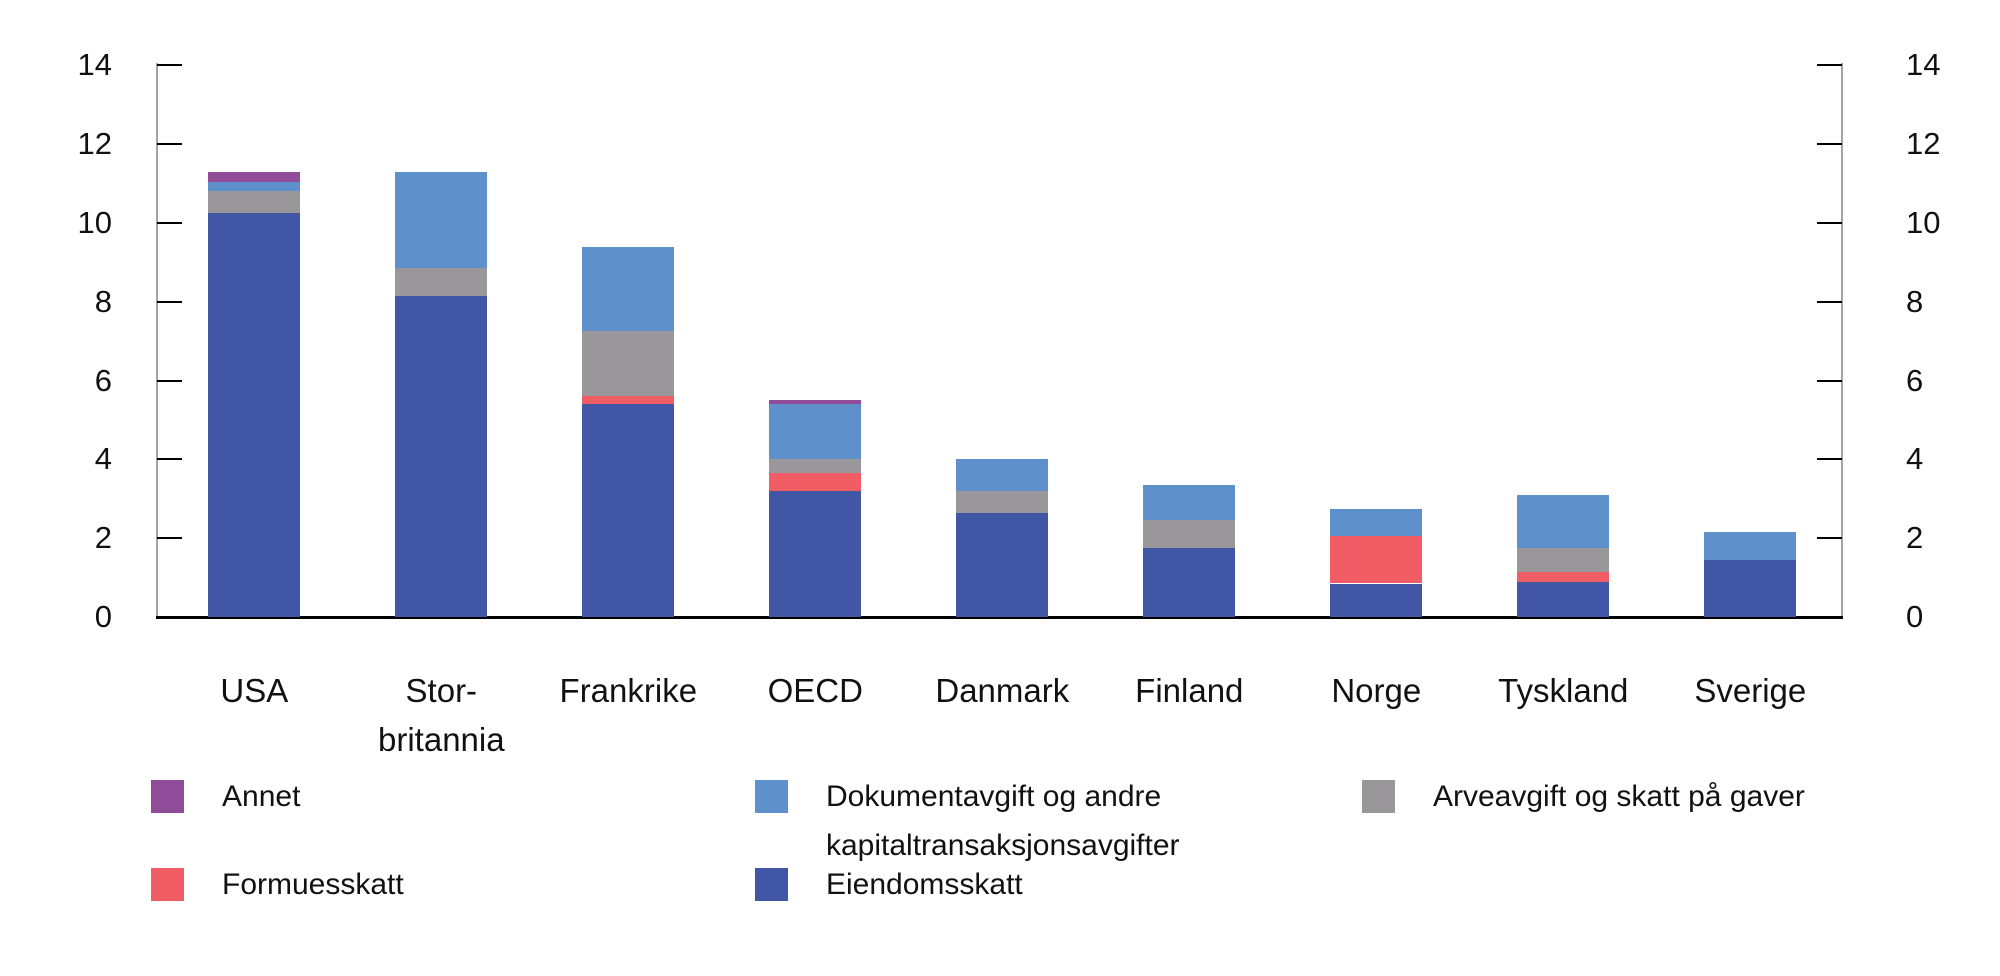 The image size is (2000, 976). I want to click on category-label-line: Stor-, so click(441, 690).